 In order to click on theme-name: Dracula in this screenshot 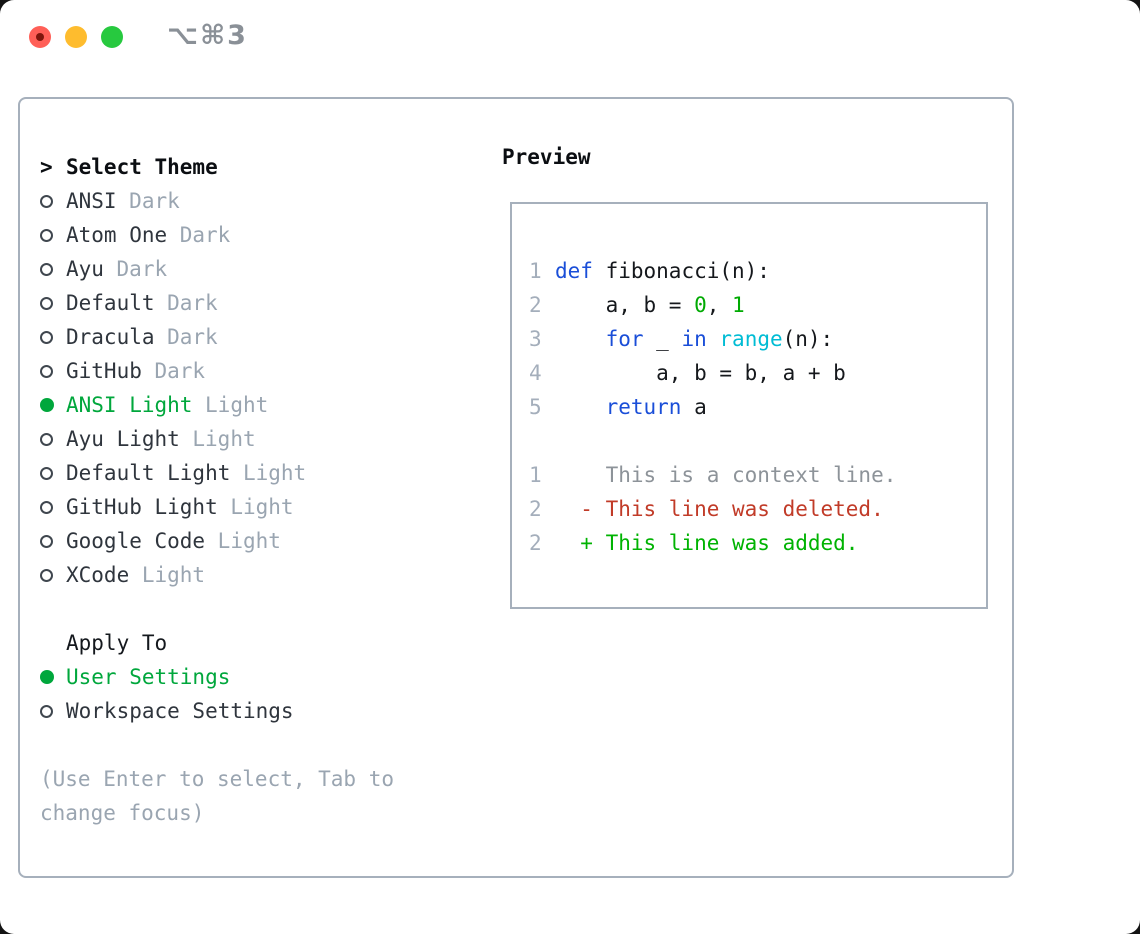, I will do `click(110, 337)`.